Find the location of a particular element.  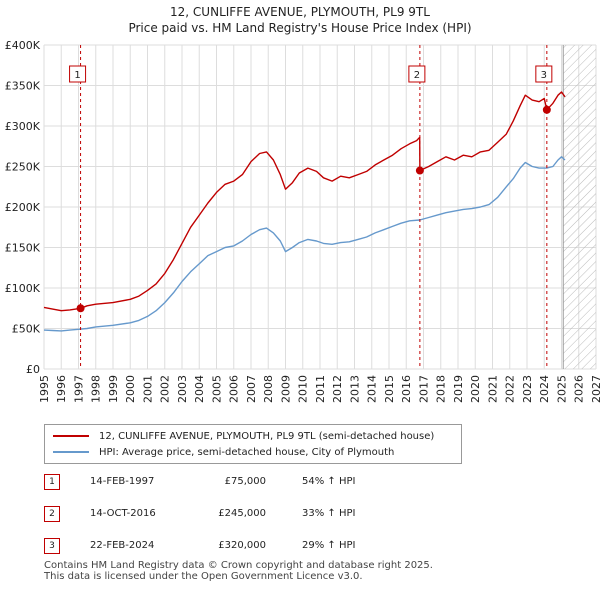

y-tick-label: £350K is located at coordinates (23, 86).